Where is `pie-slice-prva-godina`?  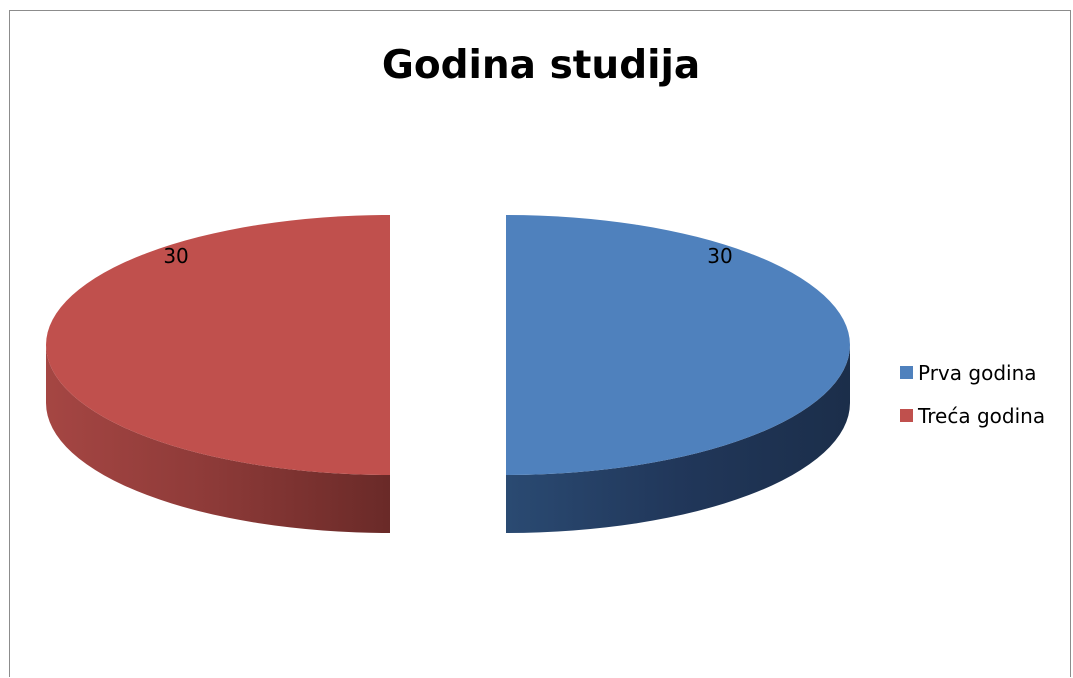
pie-slice-prva-godina is located at coordinates (678, 345).